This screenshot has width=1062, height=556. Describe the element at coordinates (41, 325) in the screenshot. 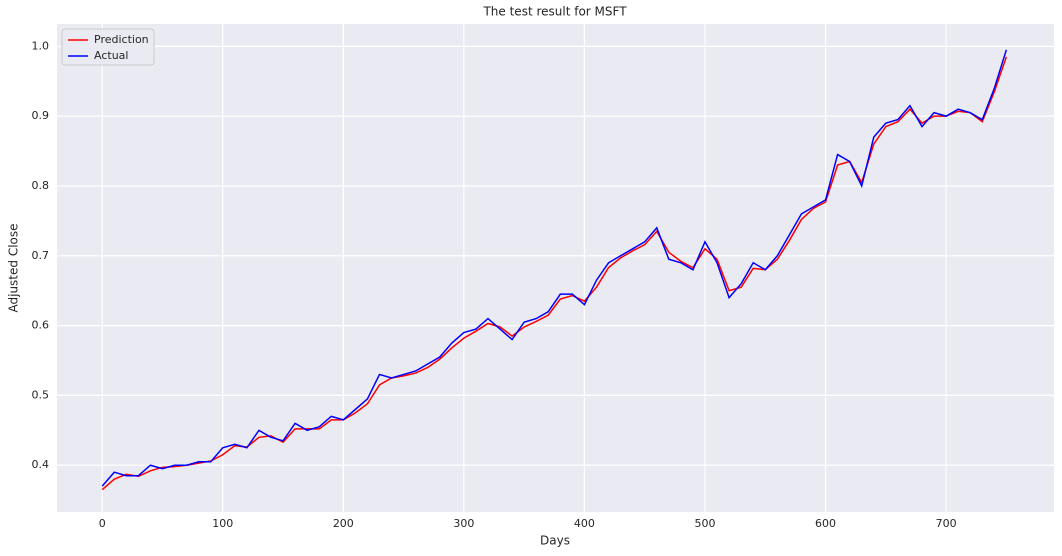

I see `y-tick-label: 0.6` at that location.